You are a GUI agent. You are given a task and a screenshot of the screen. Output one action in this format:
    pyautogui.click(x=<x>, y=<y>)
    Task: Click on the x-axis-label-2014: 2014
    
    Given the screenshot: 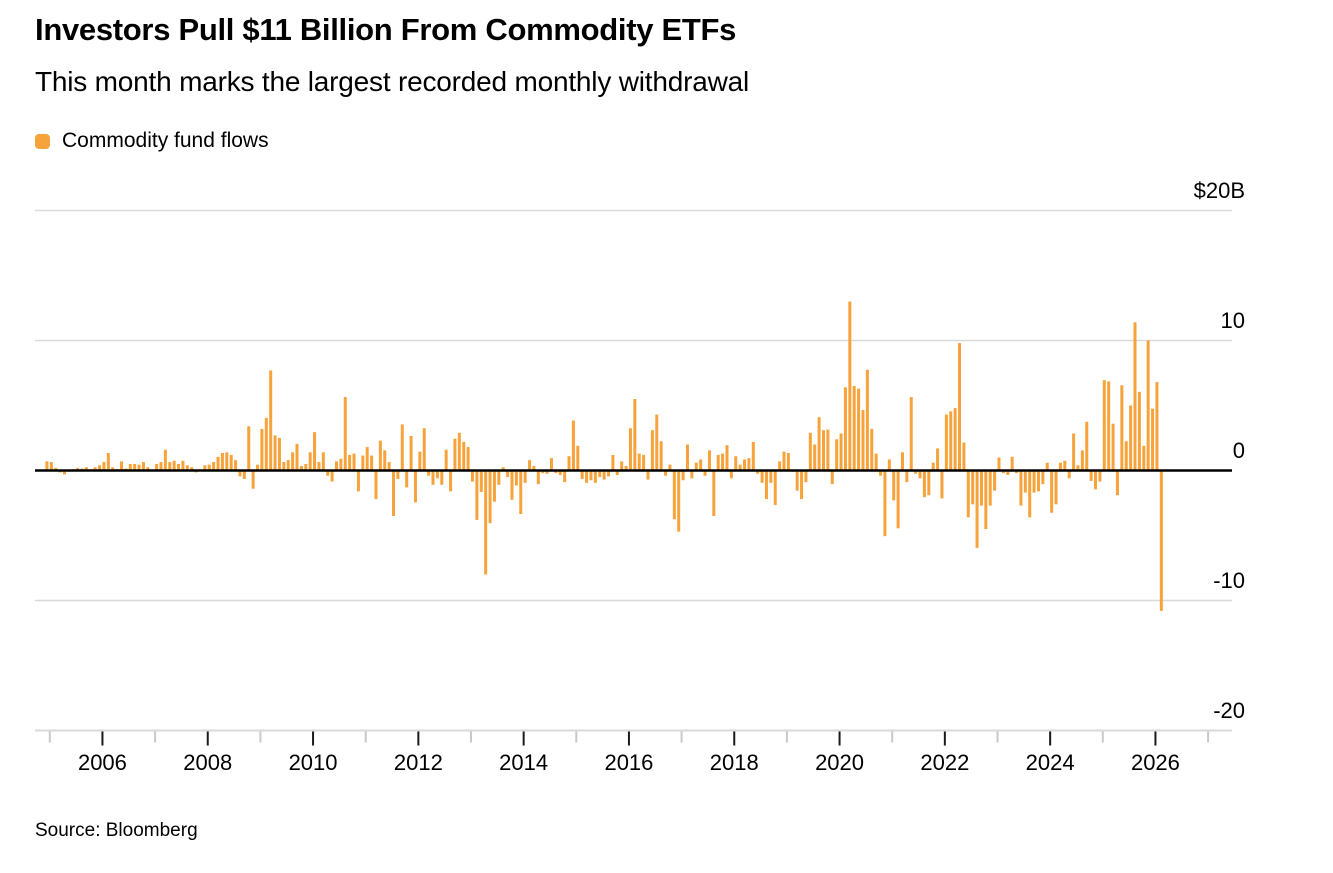 What is the action you would take?
    pyautogui.click(x=524, y=762)
    